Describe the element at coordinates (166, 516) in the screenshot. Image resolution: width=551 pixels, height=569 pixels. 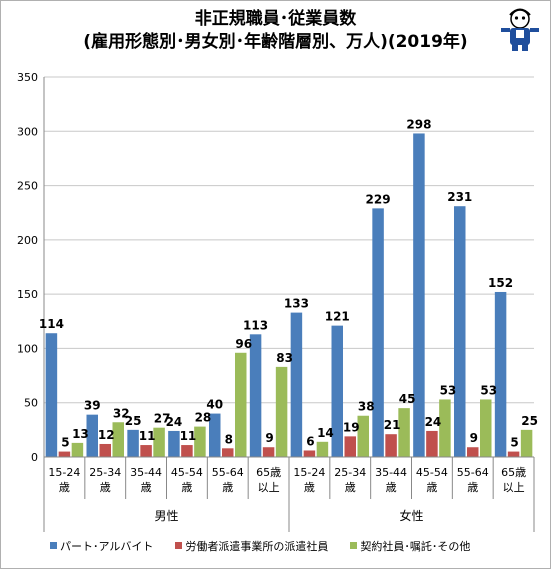
I see `group-label: 男性` at that location.